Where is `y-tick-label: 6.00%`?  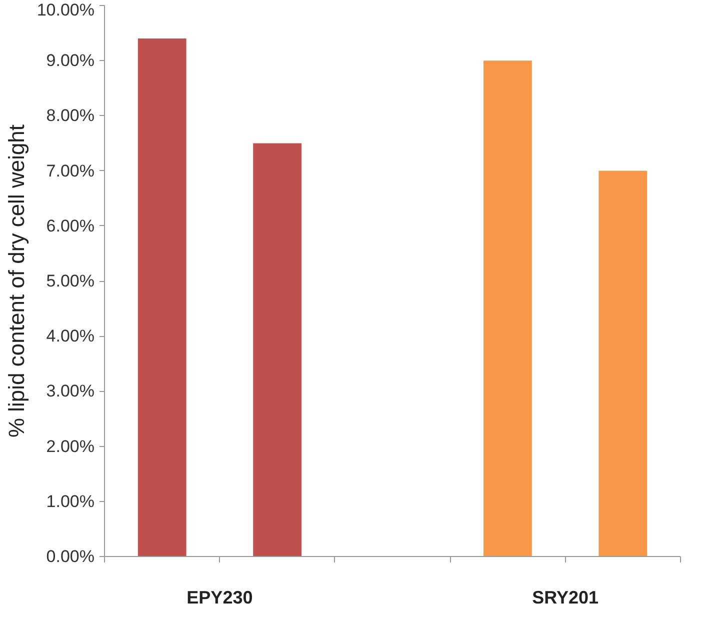 y-tick-label: 6.00% is located at coordinates (70, 226).